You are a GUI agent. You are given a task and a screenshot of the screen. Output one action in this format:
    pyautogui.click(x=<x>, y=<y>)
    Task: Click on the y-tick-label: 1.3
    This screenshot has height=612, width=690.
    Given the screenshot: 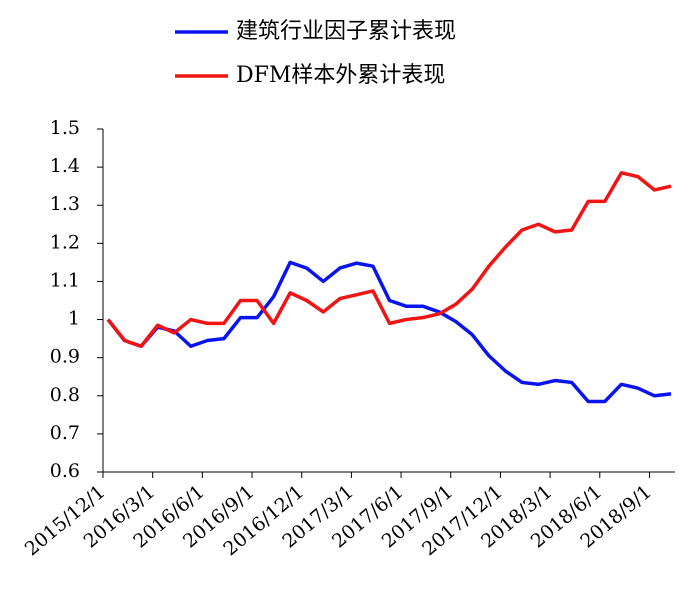 What is the action you would take?
    pyautogui.click(x=65, y=204)
    